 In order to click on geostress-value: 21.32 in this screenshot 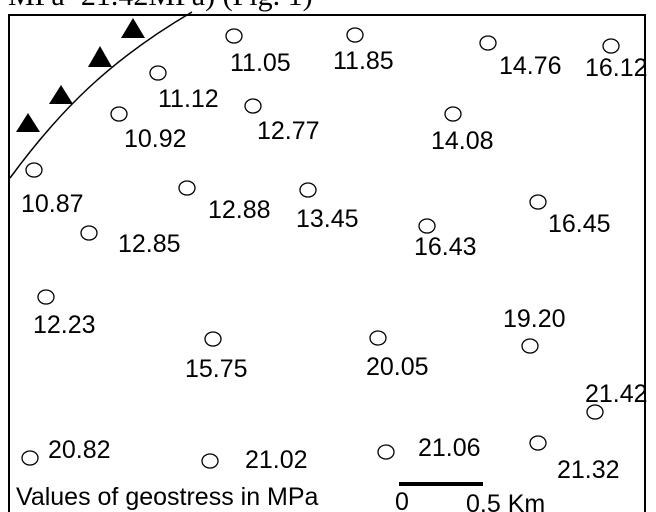, I will do `click(588, 470)`.